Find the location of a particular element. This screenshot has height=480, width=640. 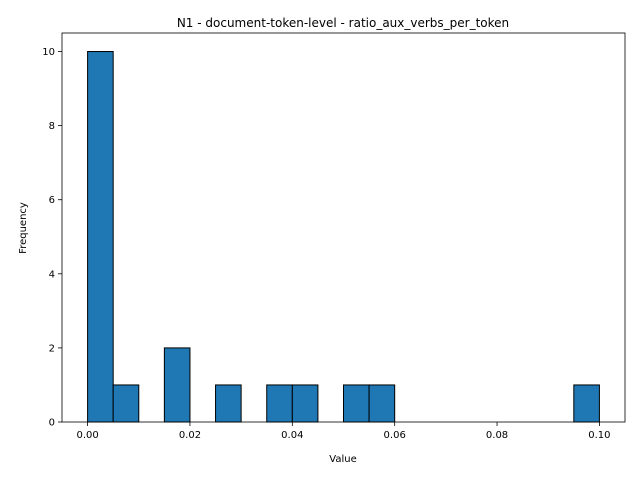

x-tick-label: 0.00 is located at coordinates (87, 435).